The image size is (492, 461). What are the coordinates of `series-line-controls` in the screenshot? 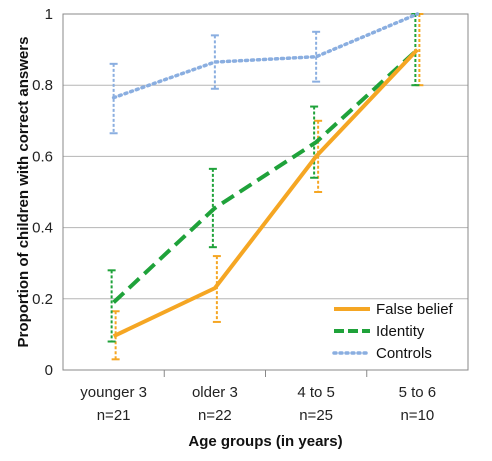 It's located at (265, 56).